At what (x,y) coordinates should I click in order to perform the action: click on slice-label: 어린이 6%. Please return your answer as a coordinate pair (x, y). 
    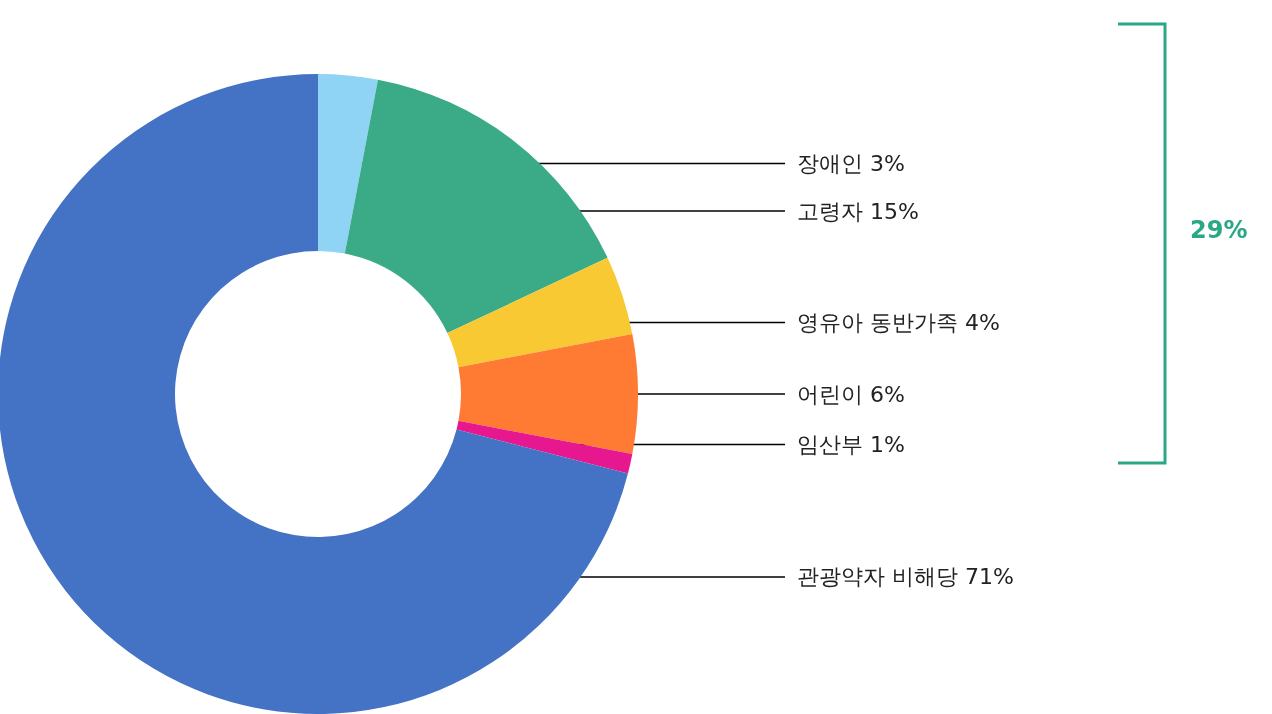
    Looking at the image, I should click on (851, 394).